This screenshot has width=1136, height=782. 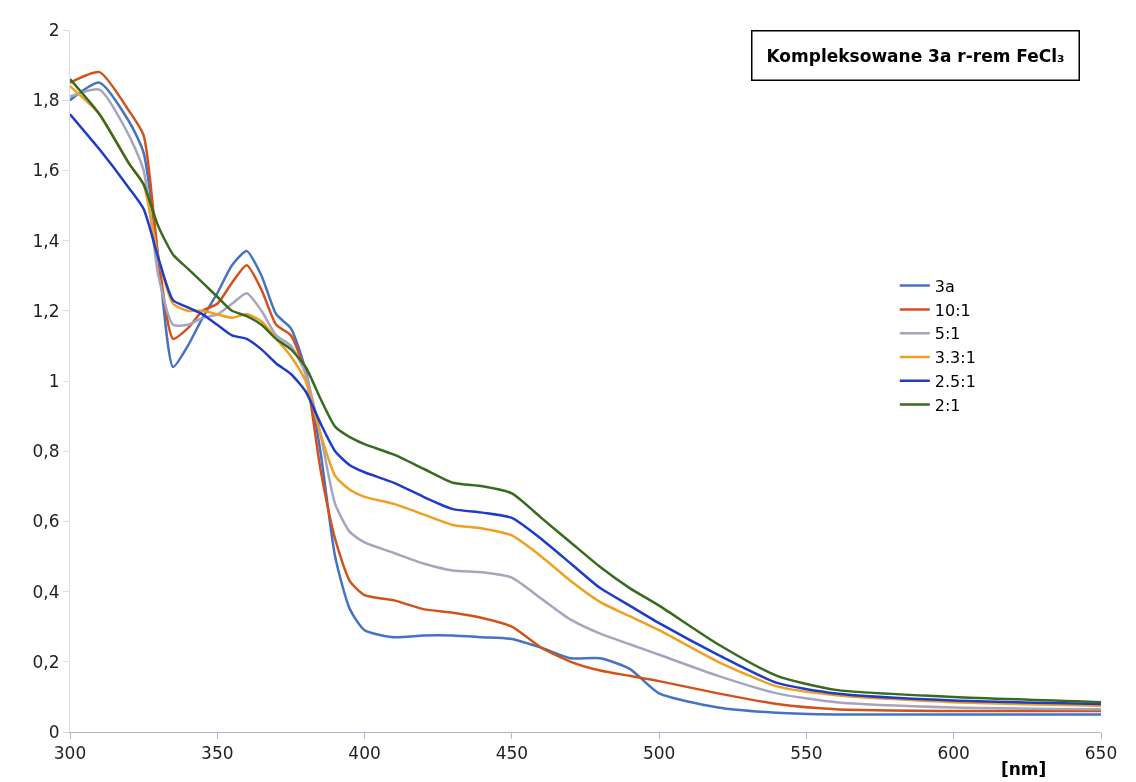 I want to click on legend-label: 2.5:1, so click(x=955, y=382).